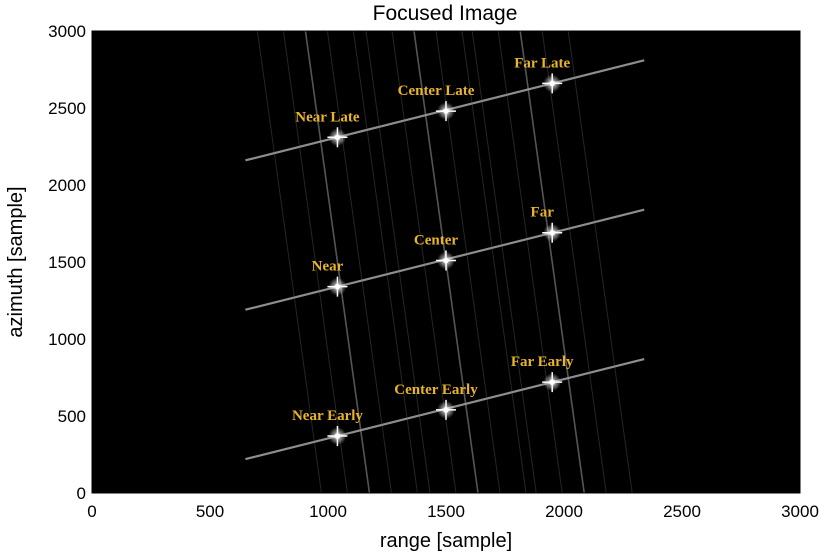 The width and height of the screenshot is (827, 553). What do you see at coordinates (67, 185) in the screenshot?
I see `y-tick-label: 2000` at bounding box center [67, 185].